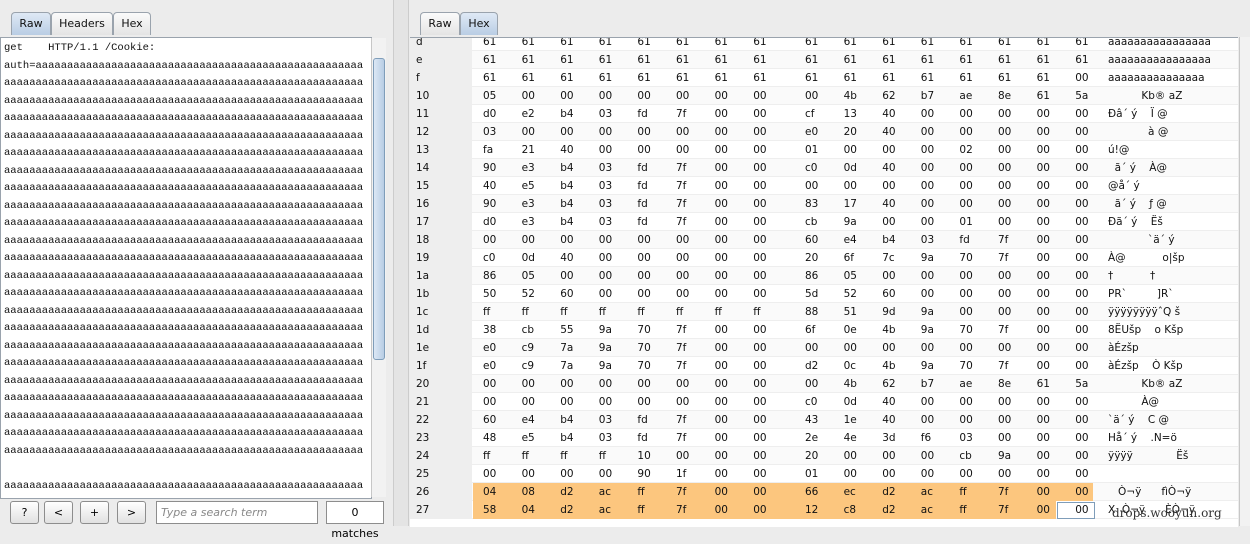 The width and height of the screenshot is (1250, 544). Describe the element at coordinates (489, 258) in the screenshot. I see `hex-byte: c0` at that location.